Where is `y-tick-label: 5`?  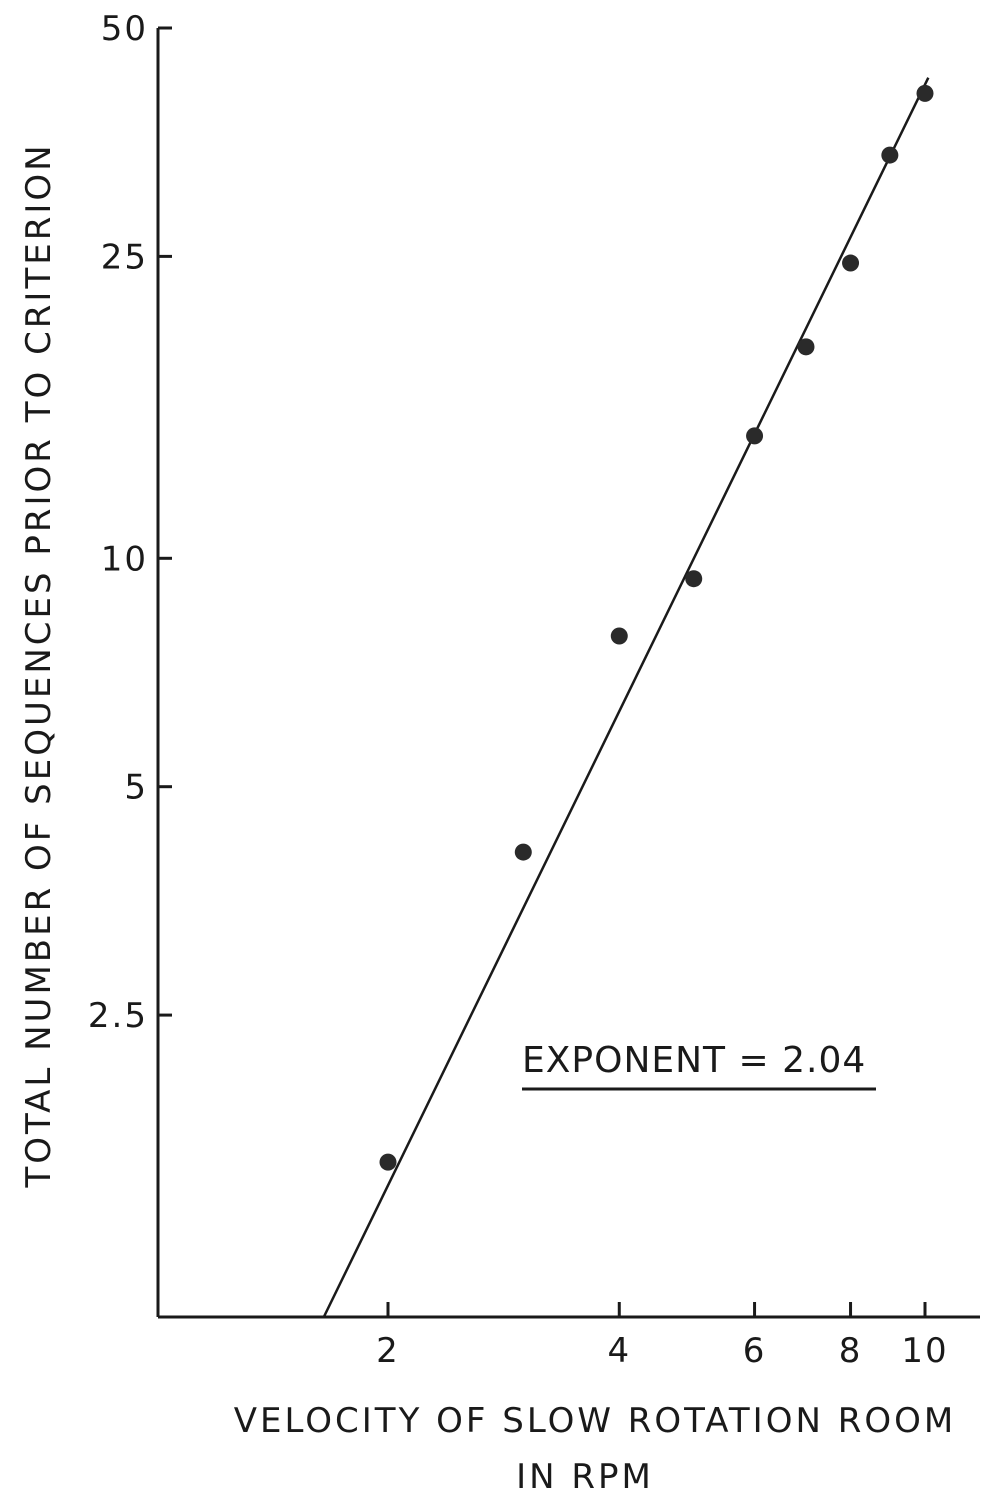
y-tick-label: 5 is located at coordinates (136, 788).